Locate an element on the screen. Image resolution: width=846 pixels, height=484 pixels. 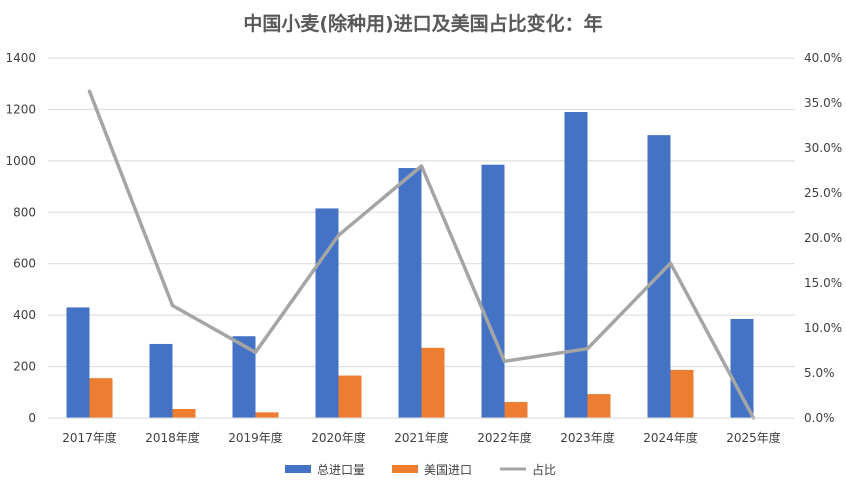
y-right-tick-label: 30.0% is located at coordinates (823, 148).